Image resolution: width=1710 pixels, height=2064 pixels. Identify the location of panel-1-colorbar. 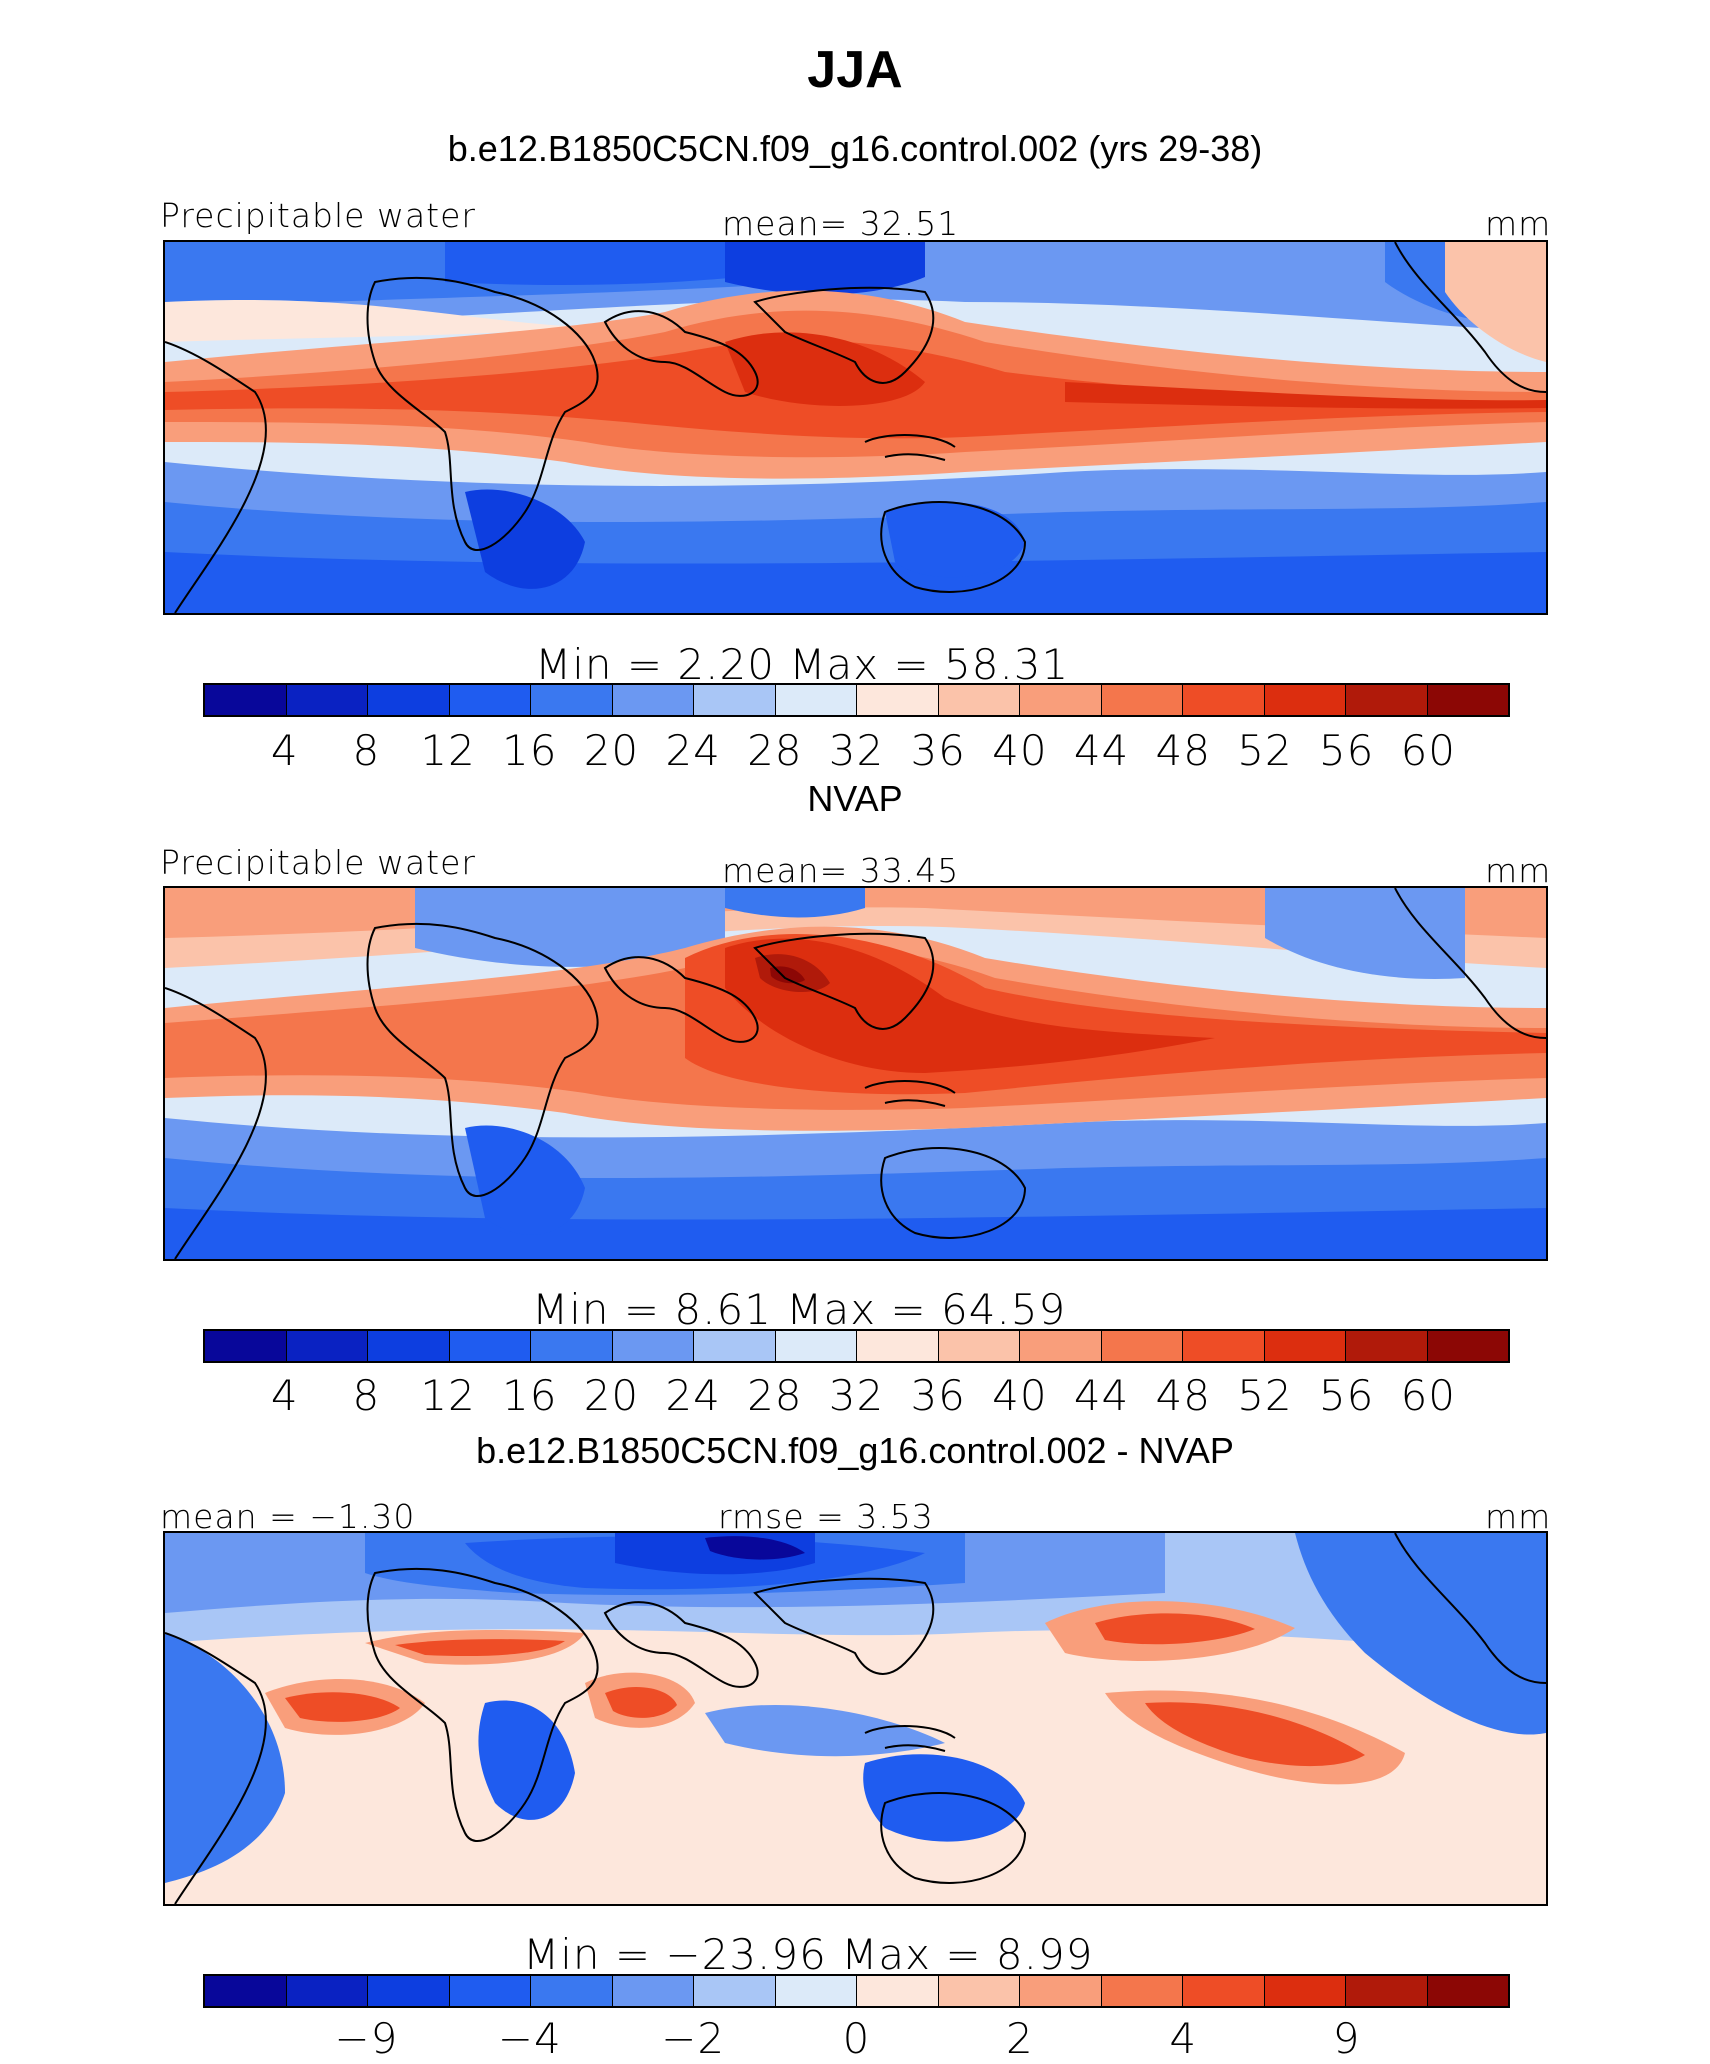
(856, 700).